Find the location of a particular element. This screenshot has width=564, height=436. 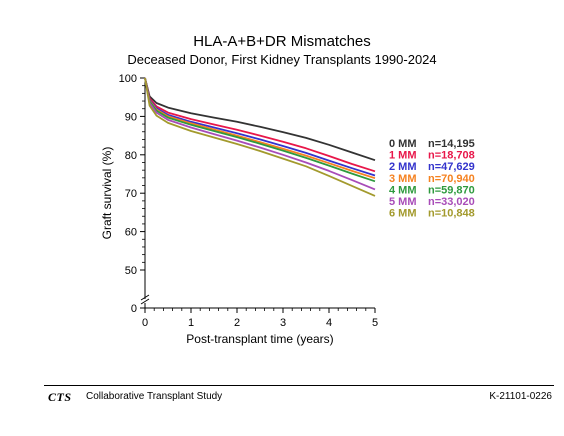

x-tick-label: 1 is located at coordinates (191, 323).